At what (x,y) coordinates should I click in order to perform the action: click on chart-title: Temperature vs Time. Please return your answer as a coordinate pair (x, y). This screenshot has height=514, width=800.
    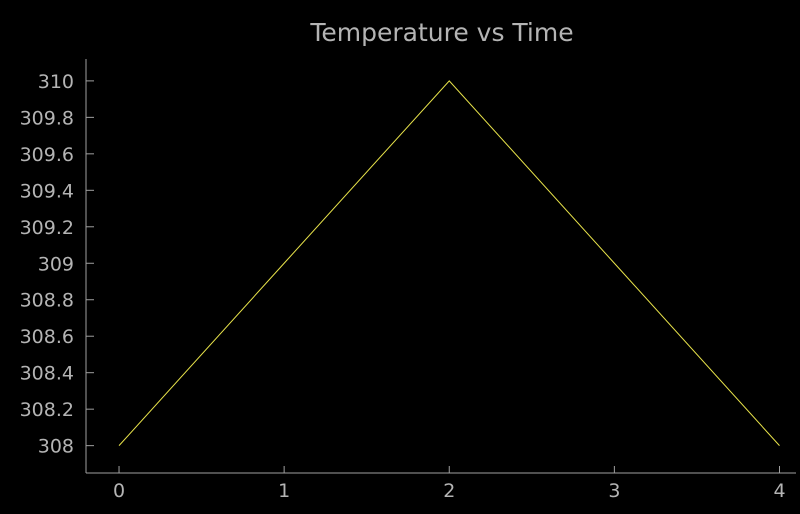
    Looking at the image, I should click on (441, 32).